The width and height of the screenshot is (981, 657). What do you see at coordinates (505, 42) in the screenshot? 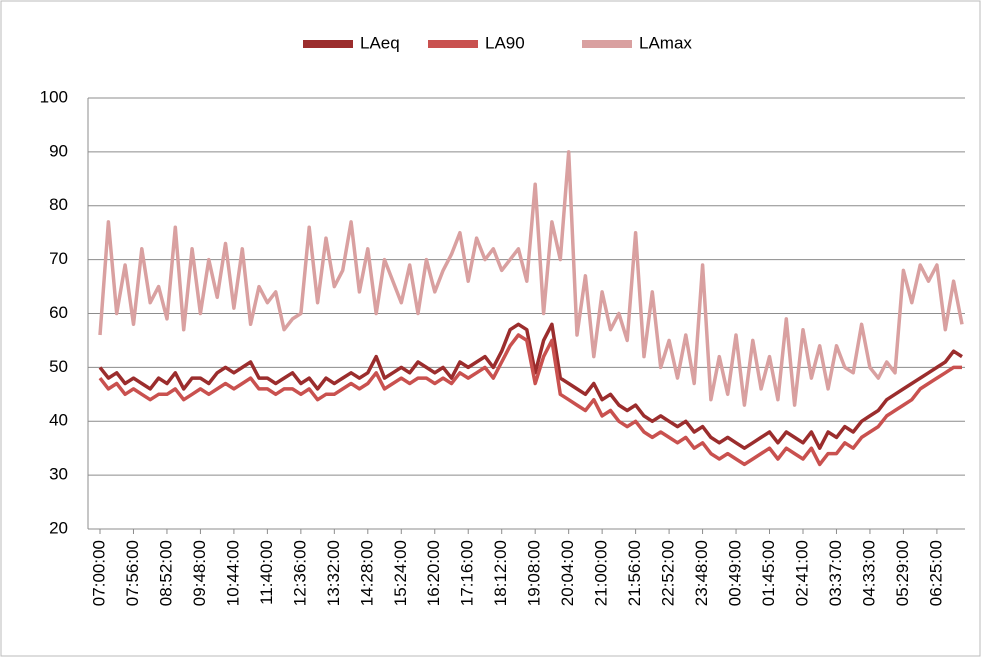
I see `legend-label: LA90` at bounding box center [505, 42].